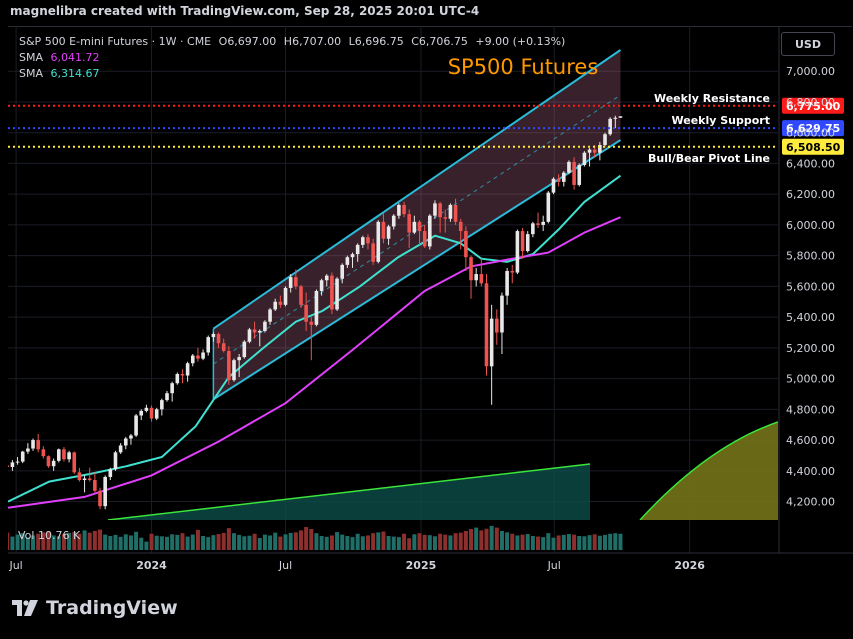  I want to click on open-label: O, so click(223, 41).